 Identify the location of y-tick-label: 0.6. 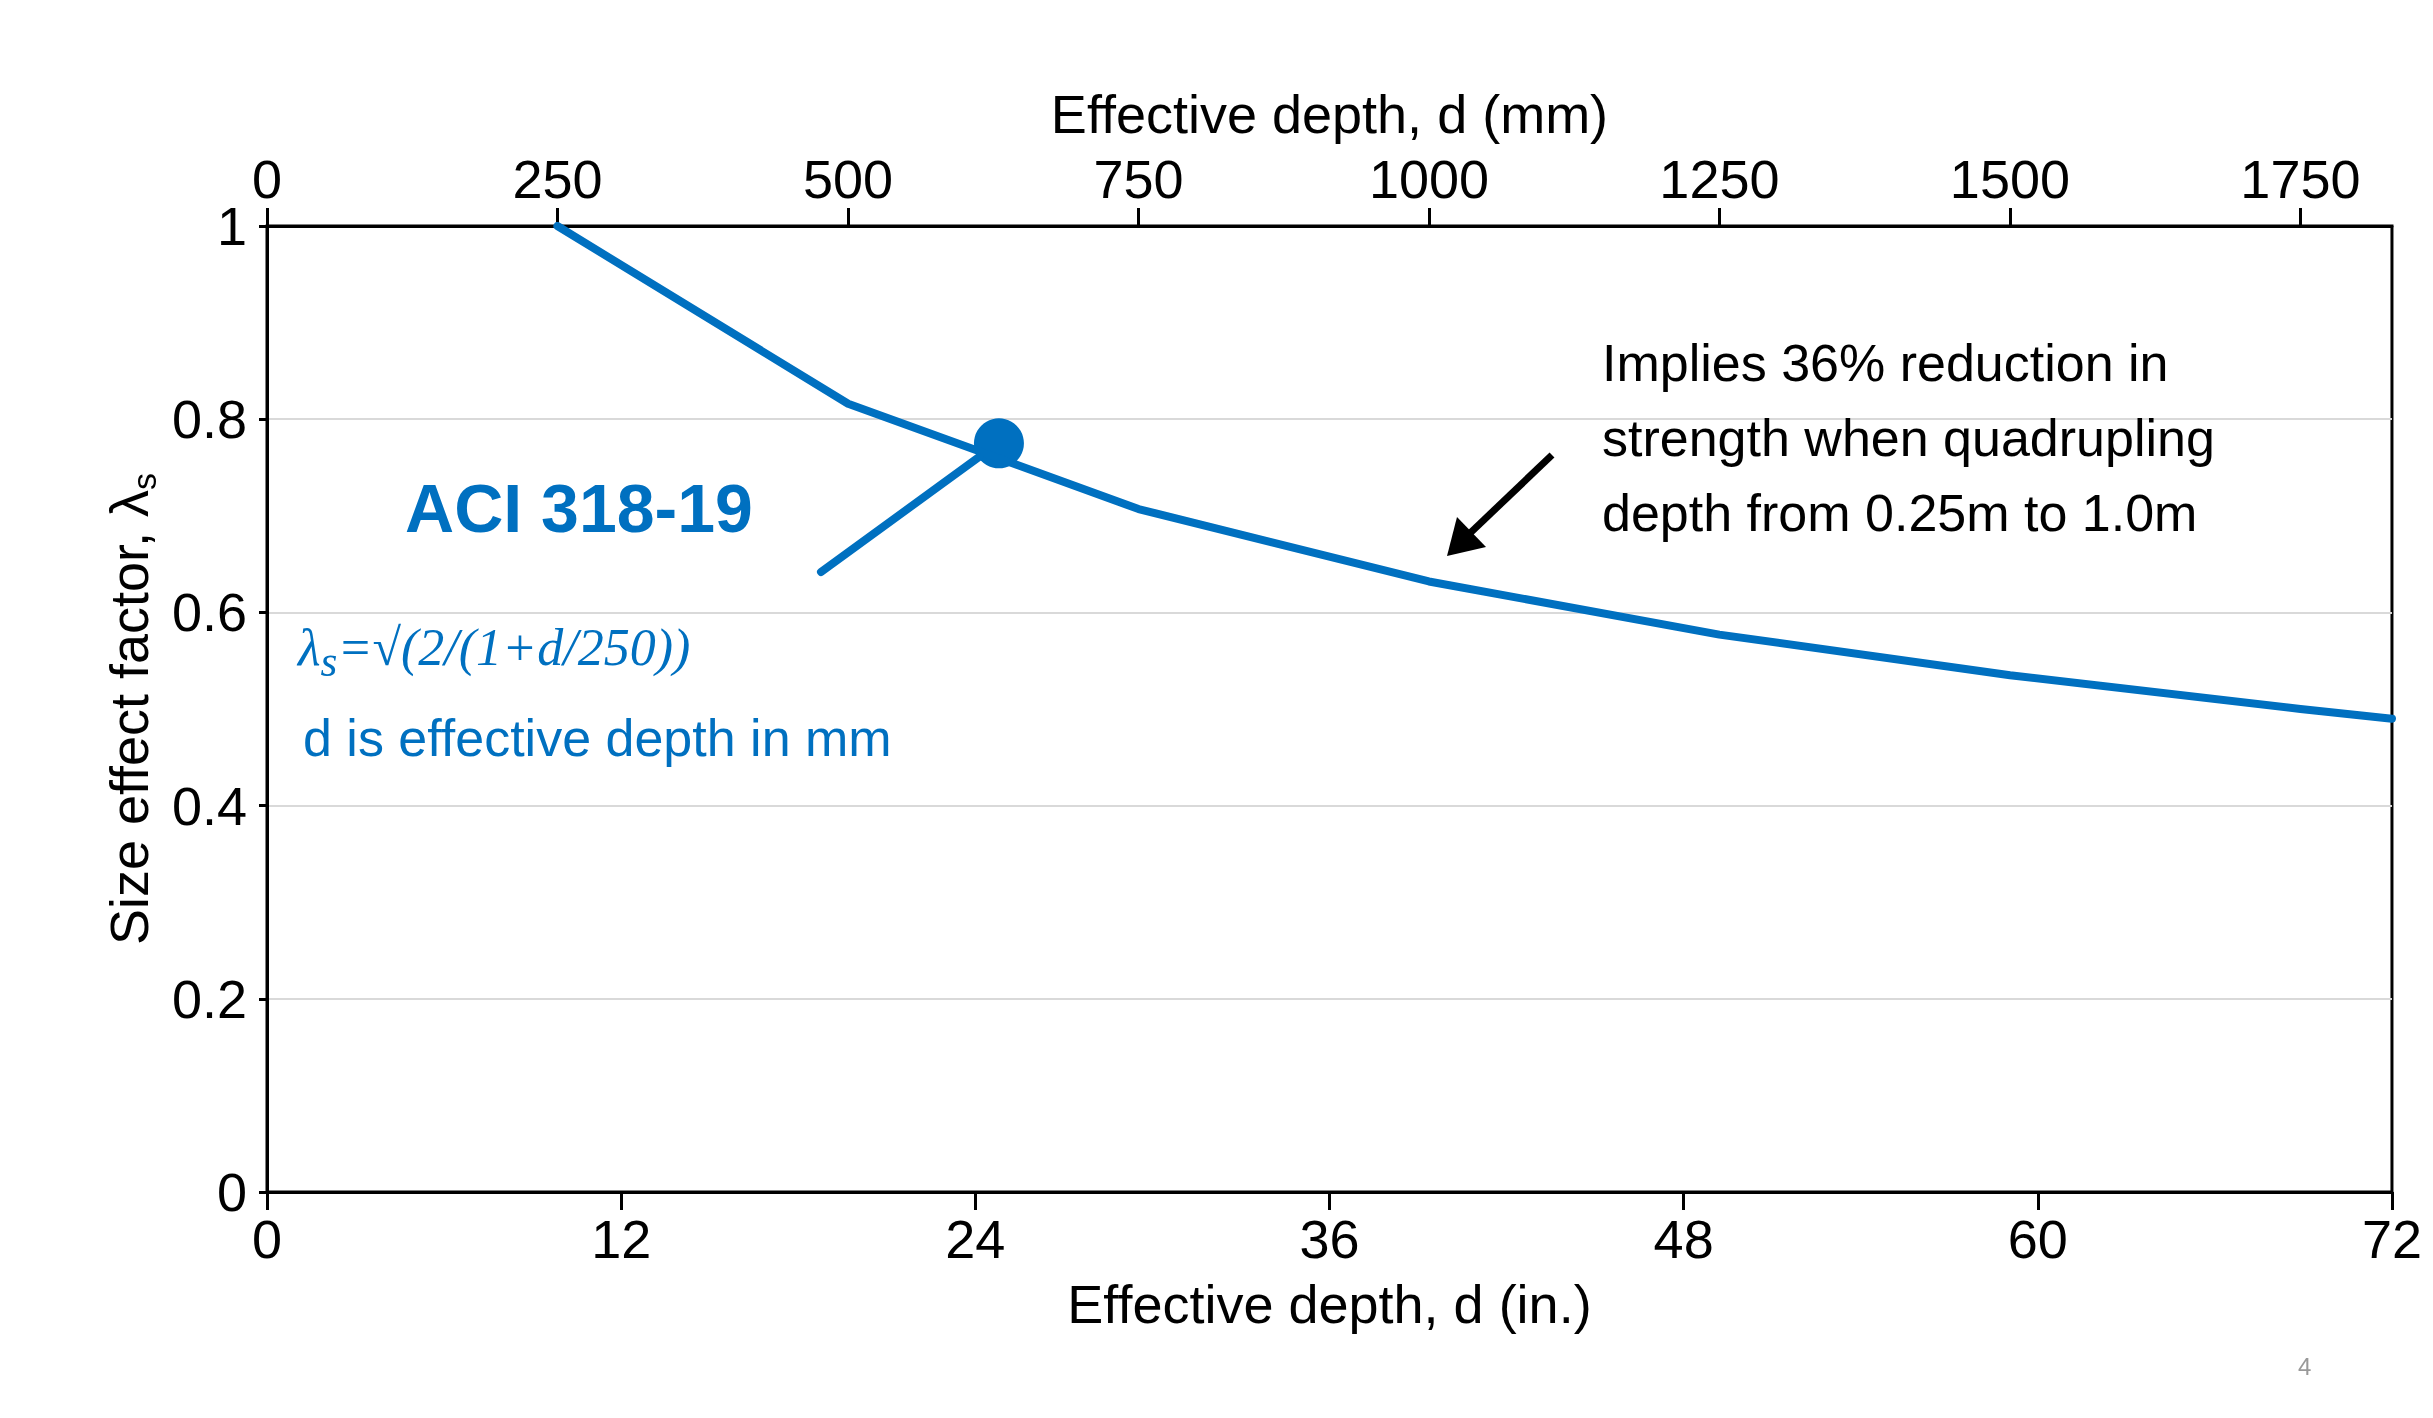
(209, 612).